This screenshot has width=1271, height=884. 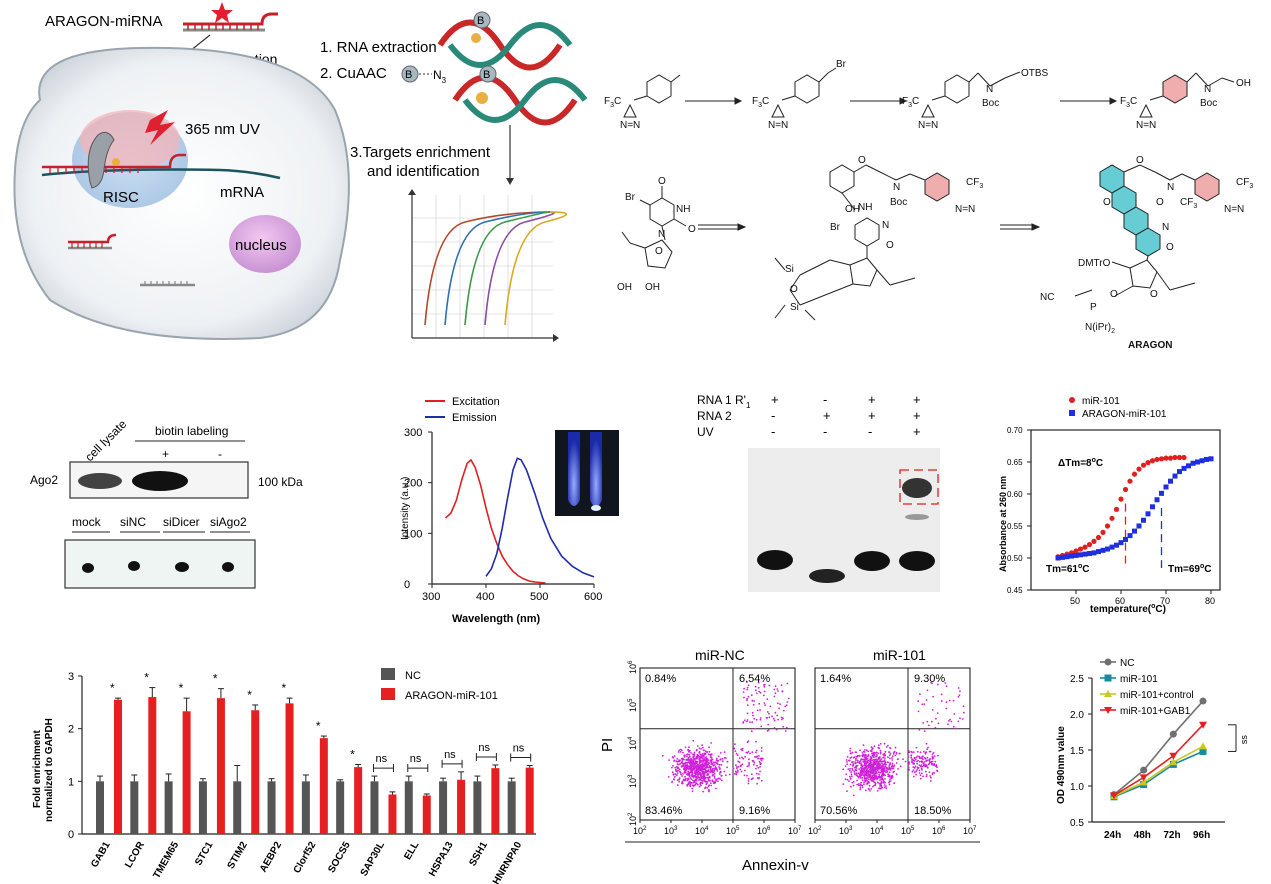 What do you see at coordinates (872, 415) in the screenshot?
I see `gel-cell: +` at bounding box center [872, 415].